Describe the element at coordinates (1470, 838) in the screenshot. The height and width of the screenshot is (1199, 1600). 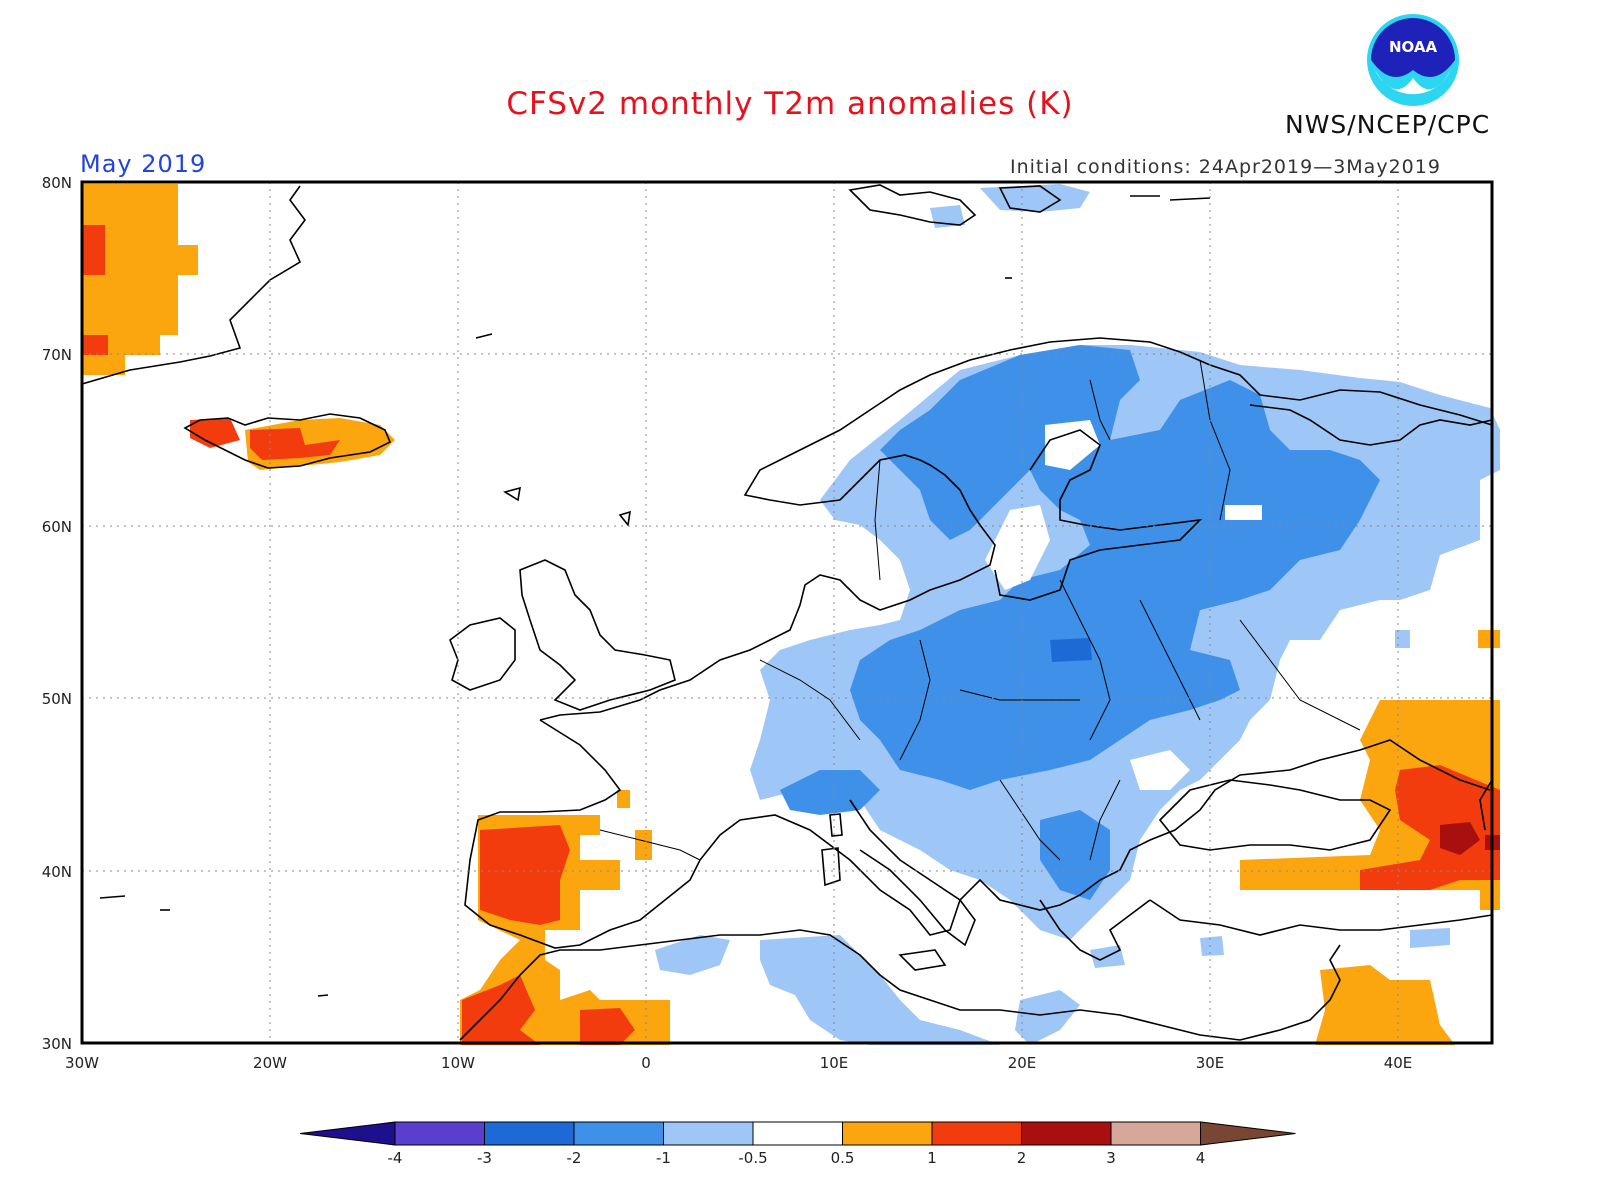
I see `dark-red-region` at that location.